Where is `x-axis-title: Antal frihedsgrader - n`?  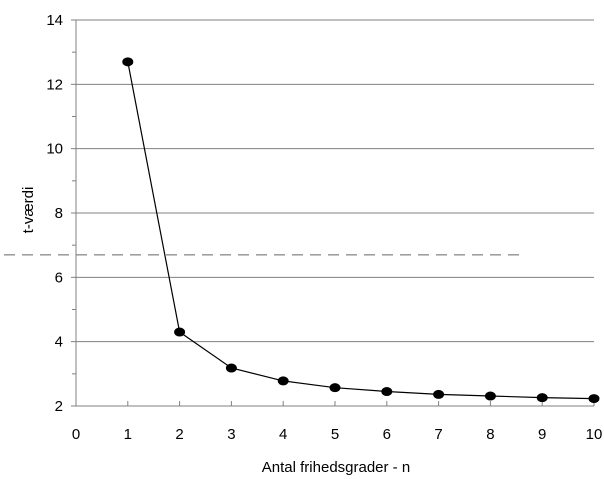 x-axis-title: Antal frihedsgrader - n is located at coordinates (336, 467).